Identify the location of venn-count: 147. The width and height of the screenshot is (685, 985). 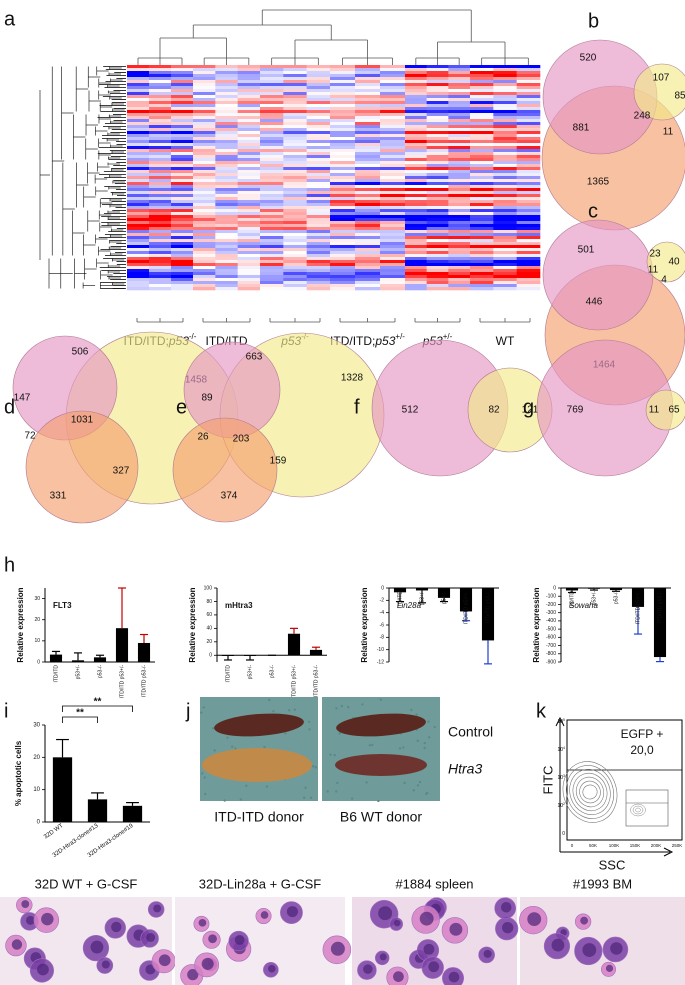
(22, 398).